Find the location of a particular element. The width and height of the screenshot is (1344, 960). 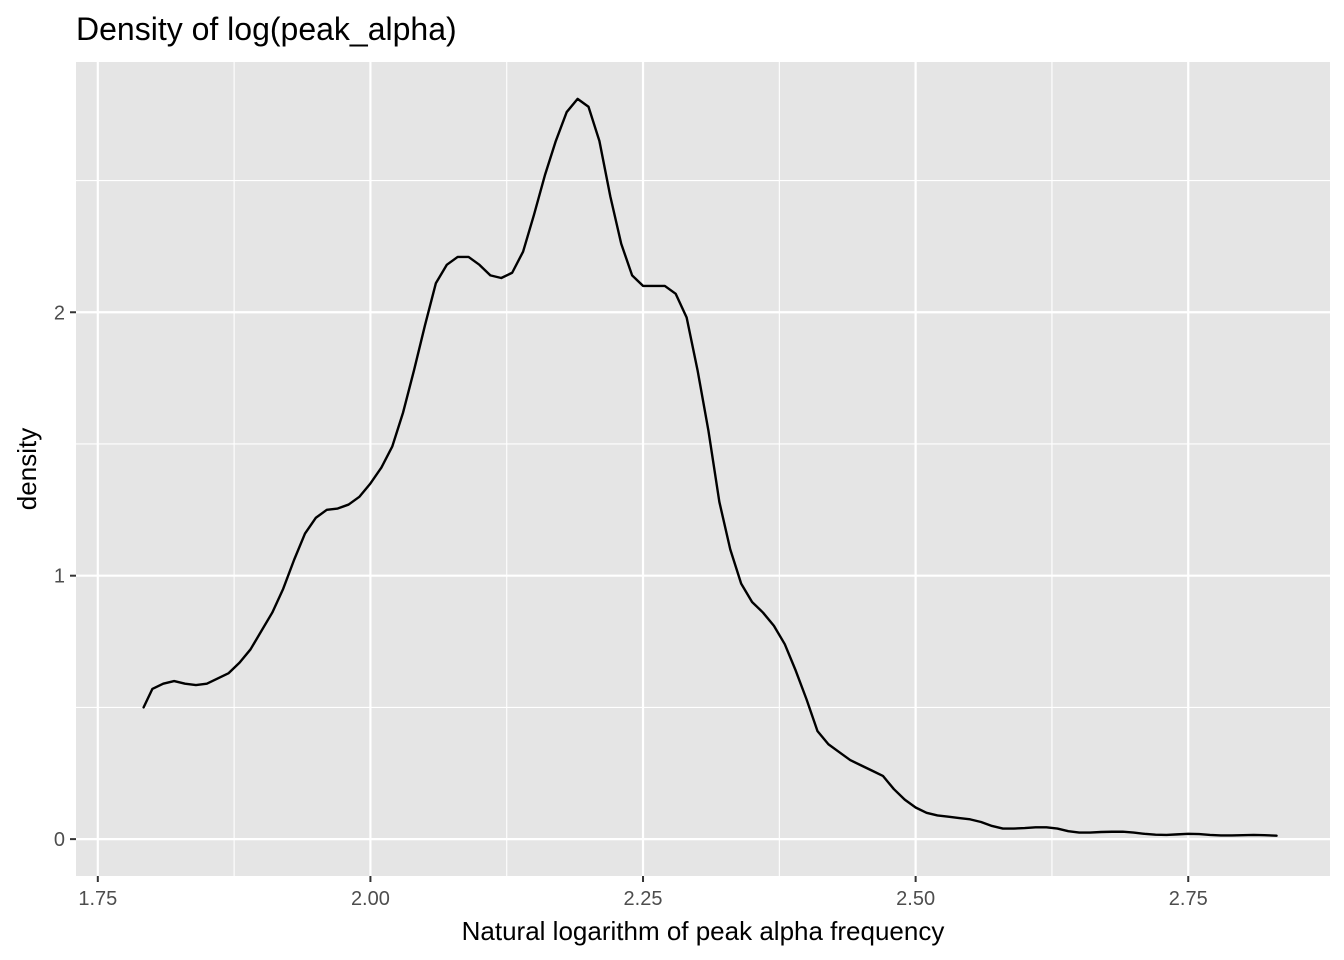

x-axis: 1.75 2.00 2.25 2.50 2.75 is located at coordinates (643, 893).